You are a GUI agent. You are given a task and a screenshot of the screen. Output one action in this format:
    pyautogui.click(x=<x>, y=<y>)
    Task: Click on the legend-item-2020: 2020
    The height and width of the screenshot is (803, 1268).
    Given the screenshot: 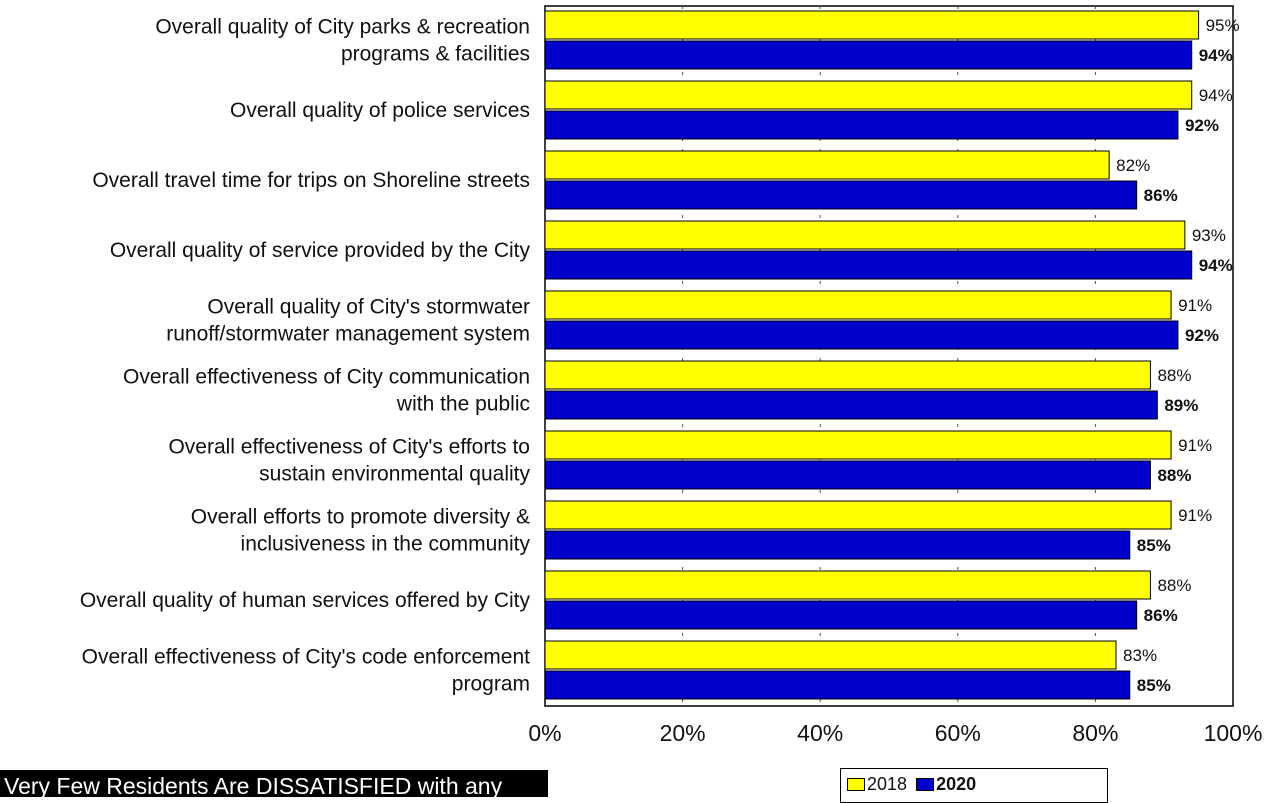 What is the action you would take?
    pyautogui.click(x=946, y=784)
    